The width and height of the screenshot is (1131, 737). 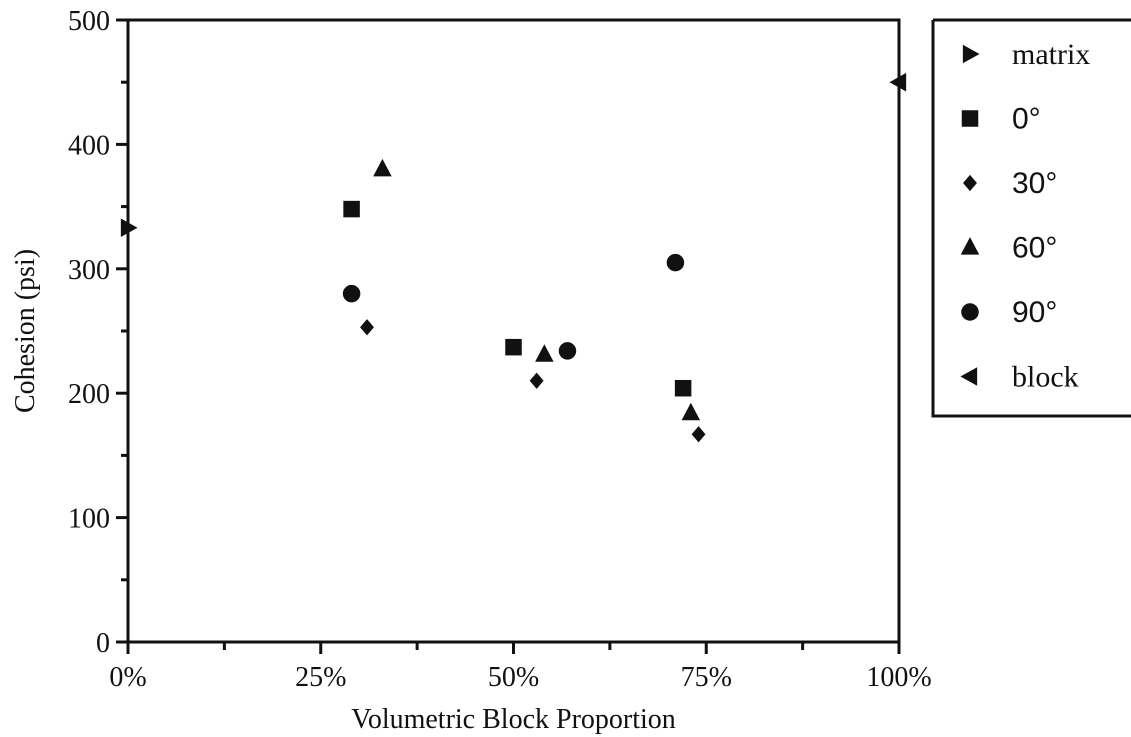 What do you see at coordinates (320, 677) in the screenshot?
I see `x-tick-label: 25%` at bounding box center [320, 677].